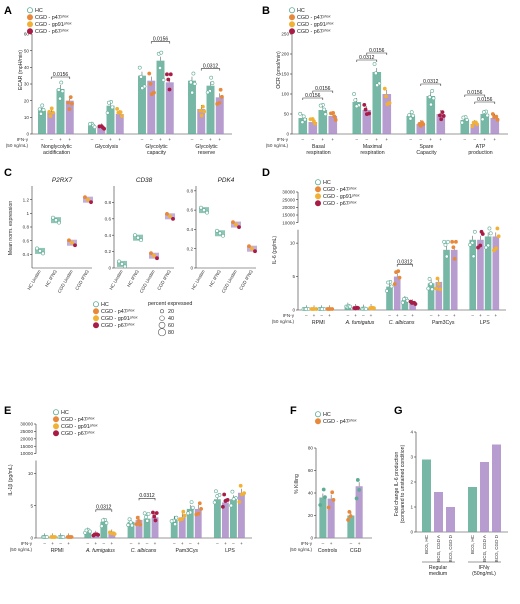 The height and width of the screenshot is (604, 520). What do you see at coordinates (27, 543) in the screenshot?
I see `panel-E-stim-label: IFN-γ` at bounding box center [27, 543].